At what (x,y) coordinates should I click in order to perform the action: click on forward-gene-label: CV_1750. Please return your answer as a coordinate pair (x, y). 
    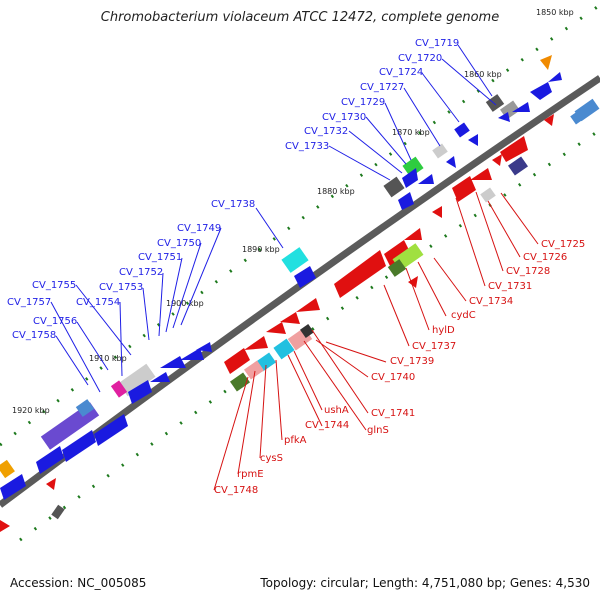
    Looking at the image, I should click on (179, 243).